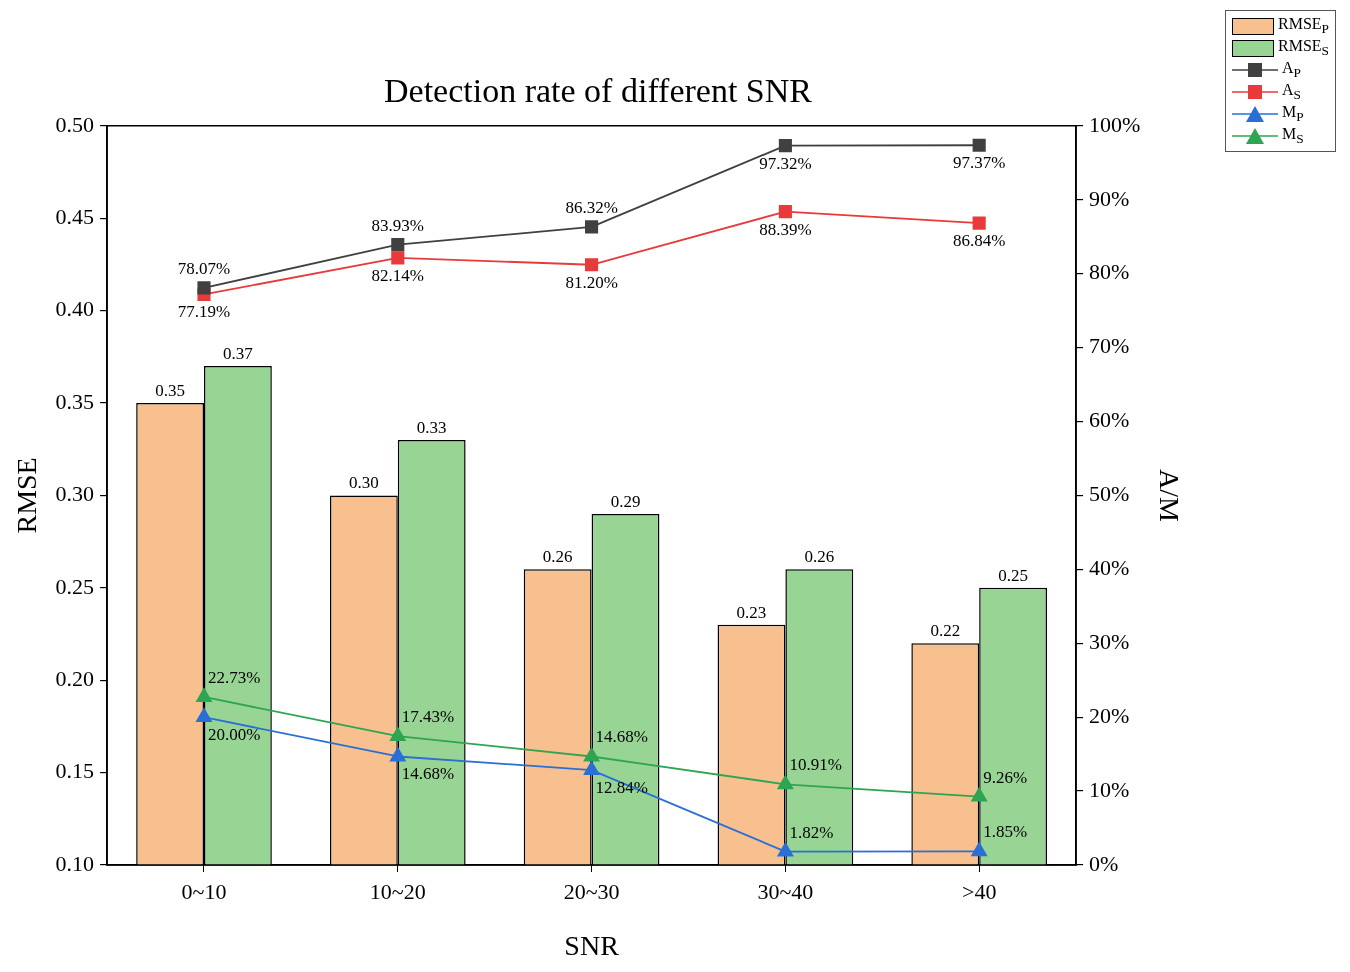 This screenshot has height=972, width=1350. I want to click on y2-tick-label: 100%, so click(1115, 124).